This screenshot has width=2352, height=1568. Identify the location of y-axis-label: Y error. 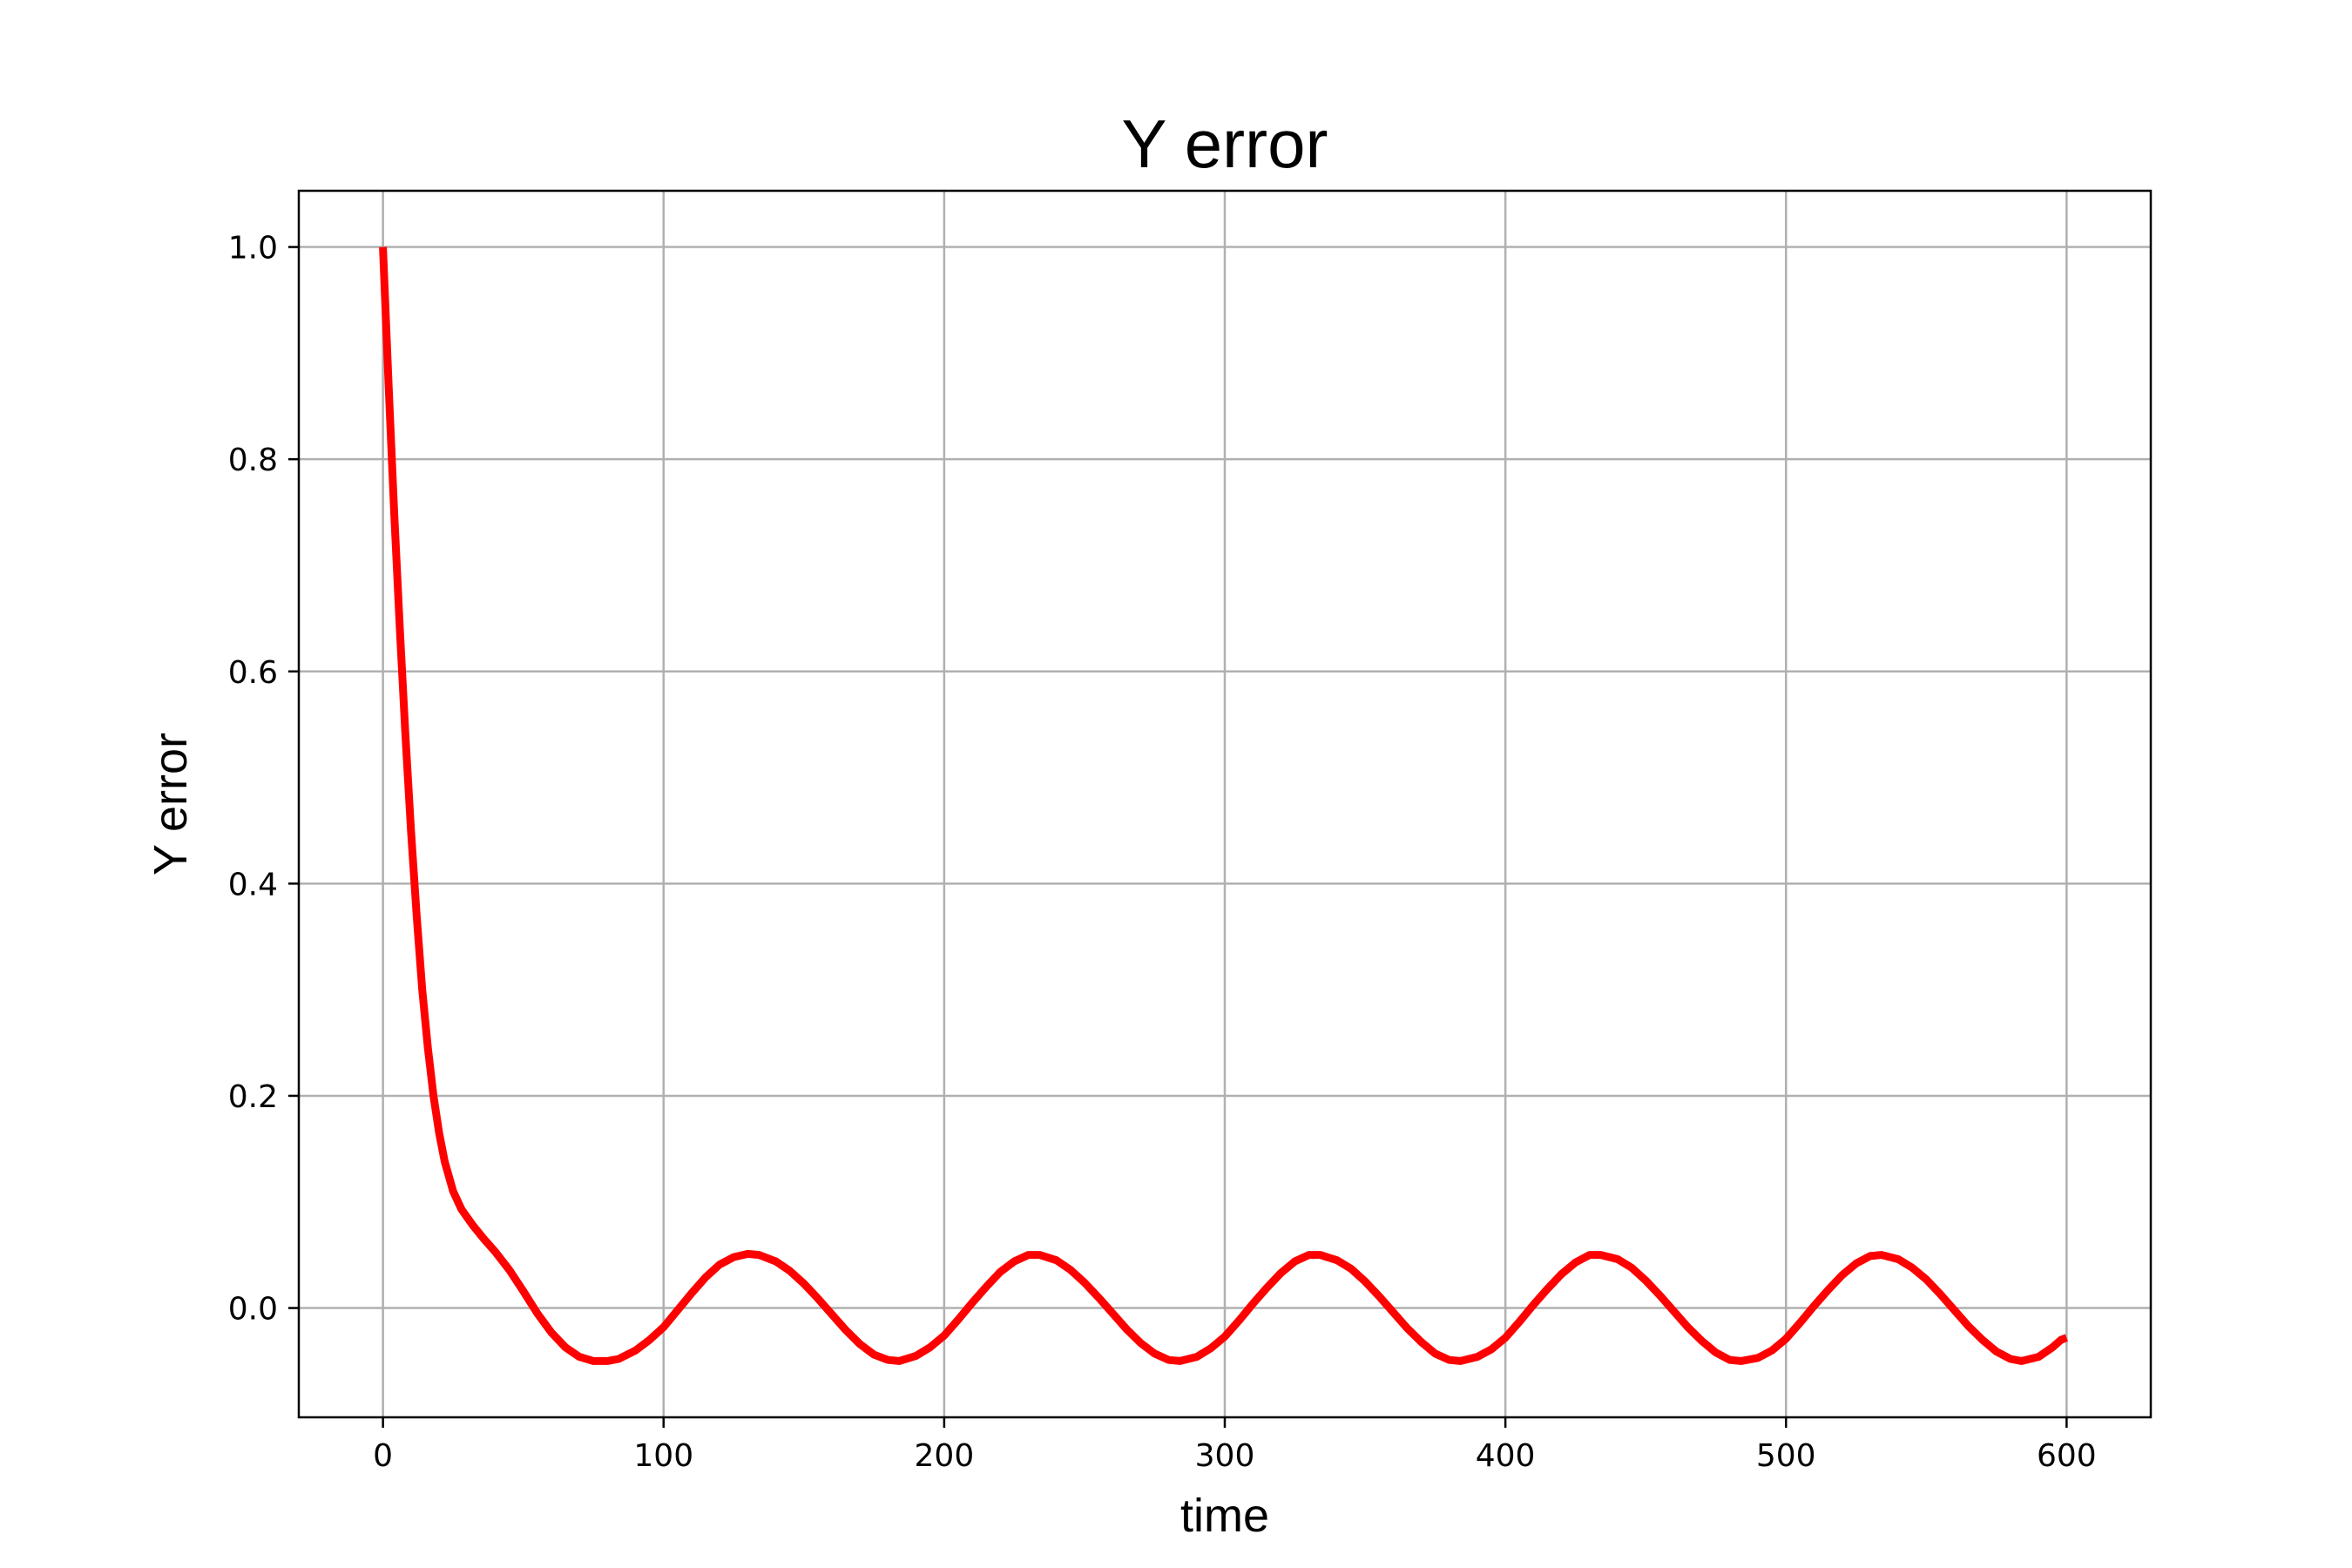
(171, 804).